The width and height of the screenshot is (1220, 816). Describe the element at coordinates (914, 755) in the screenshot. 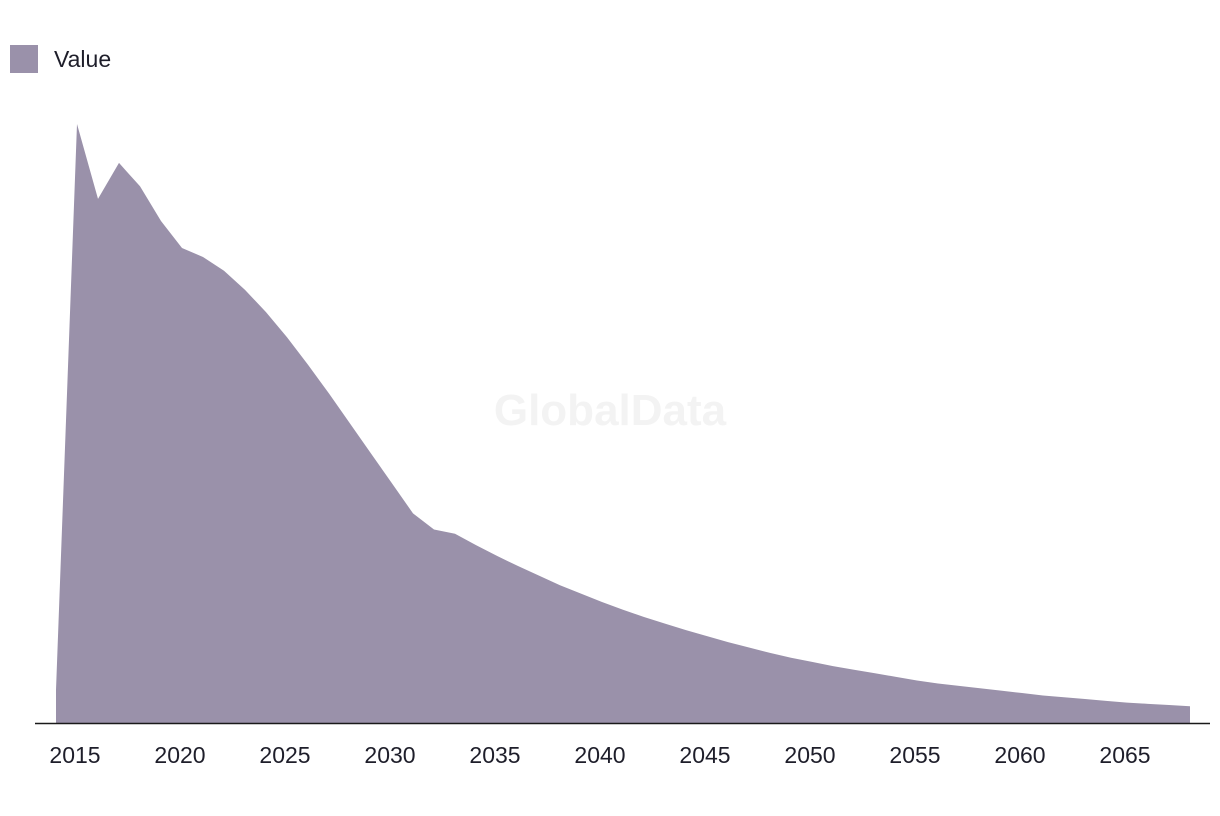

I see `x-tick-label-2055: 2055` at that location.